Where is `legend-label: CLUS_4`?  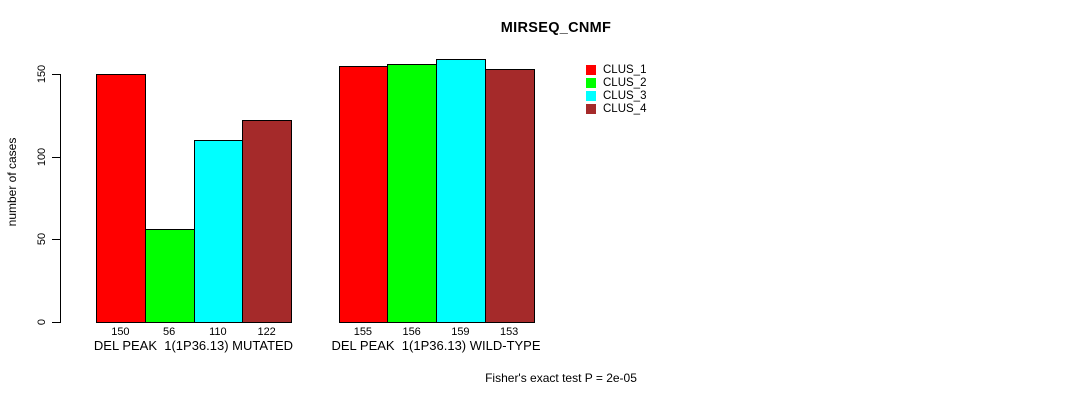
legend-label: CLUS_4 is located at coordinates (625, 108).